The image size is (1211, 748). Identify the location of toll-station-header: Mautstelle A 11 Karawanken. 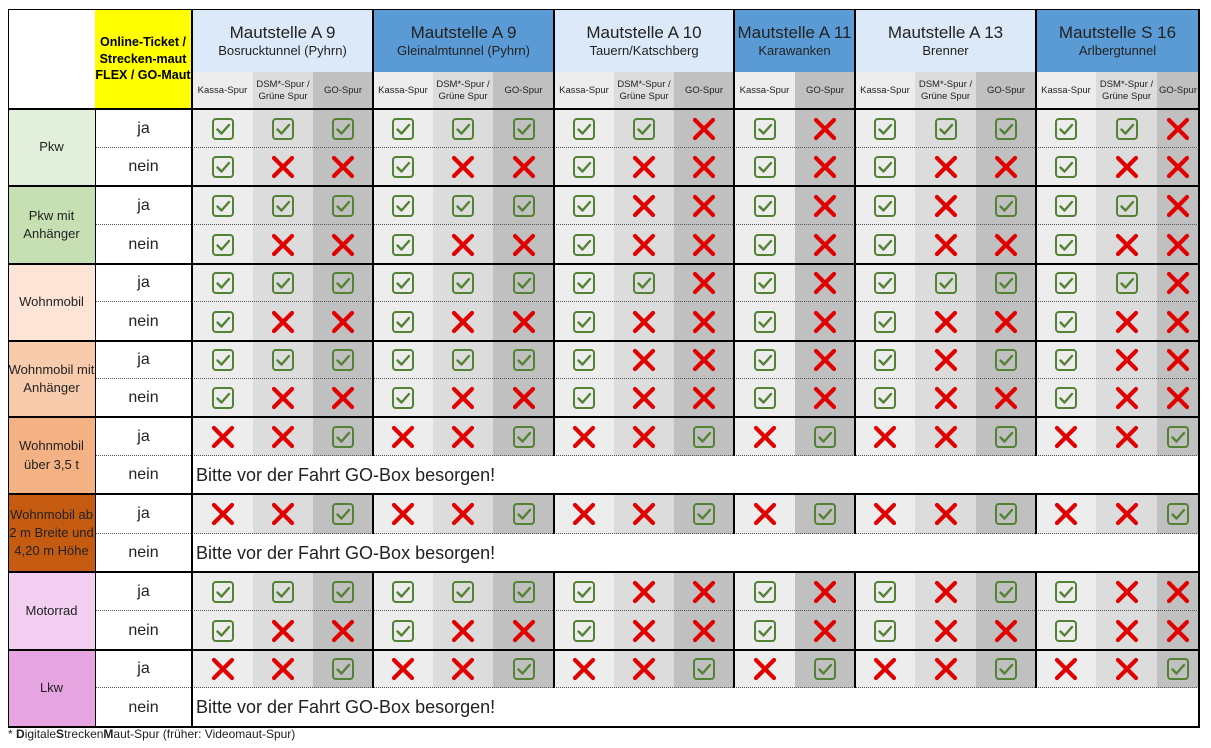
(794, 40).